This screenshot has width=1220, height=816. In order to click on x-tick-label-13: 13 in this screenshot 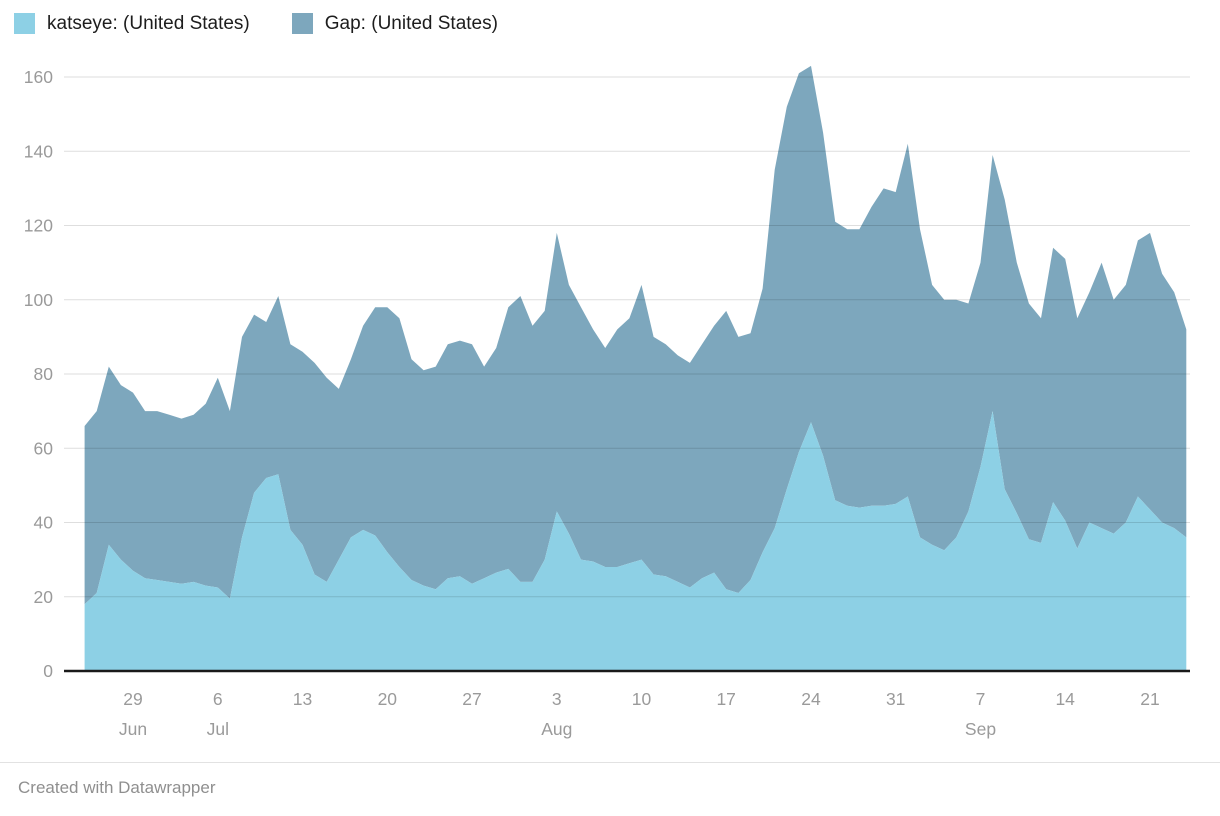, I will do `click(302, 699)`.